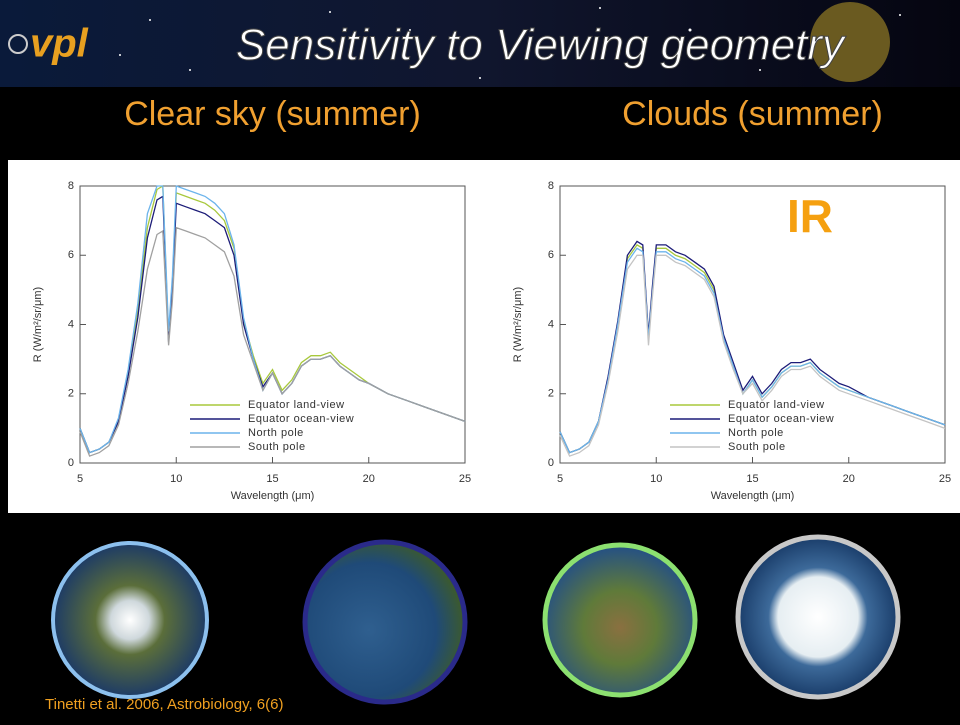 The height and width of the screenshot is (725, 960). I want to click on globe-land-view, so click(620, 620).